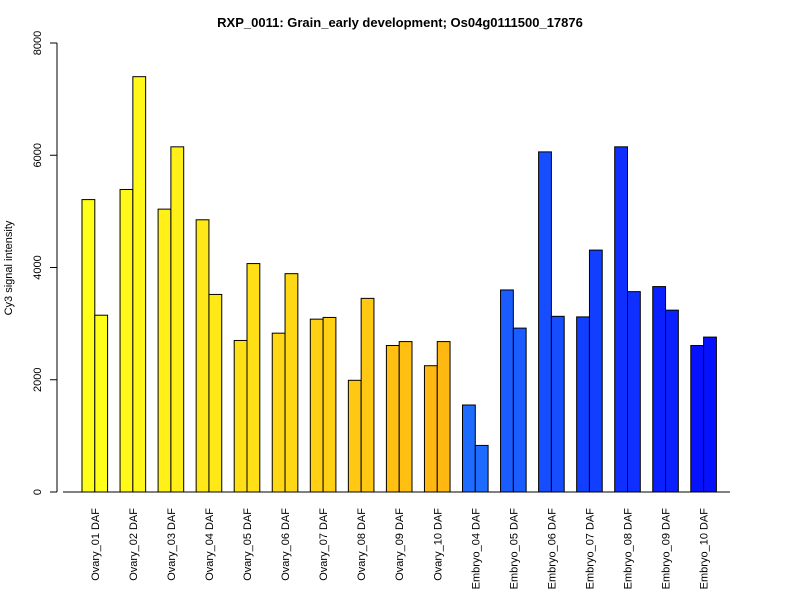 The width and height of the screenshot is (800, 600). Describe the element at coordinates (629, 549) in the screenshot. I see `category-label: Embryo_08 DAF` at that location.